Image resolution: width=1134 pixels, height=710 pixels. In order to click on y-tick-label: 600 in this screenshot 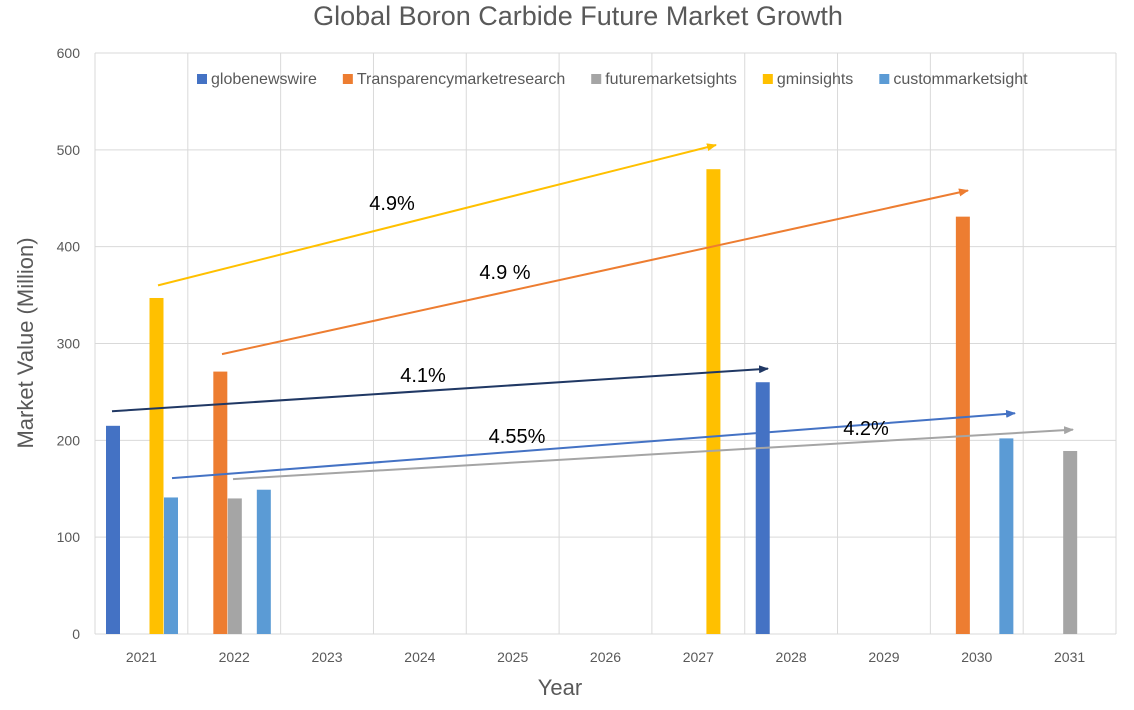, I will do `click(69, 53)`.